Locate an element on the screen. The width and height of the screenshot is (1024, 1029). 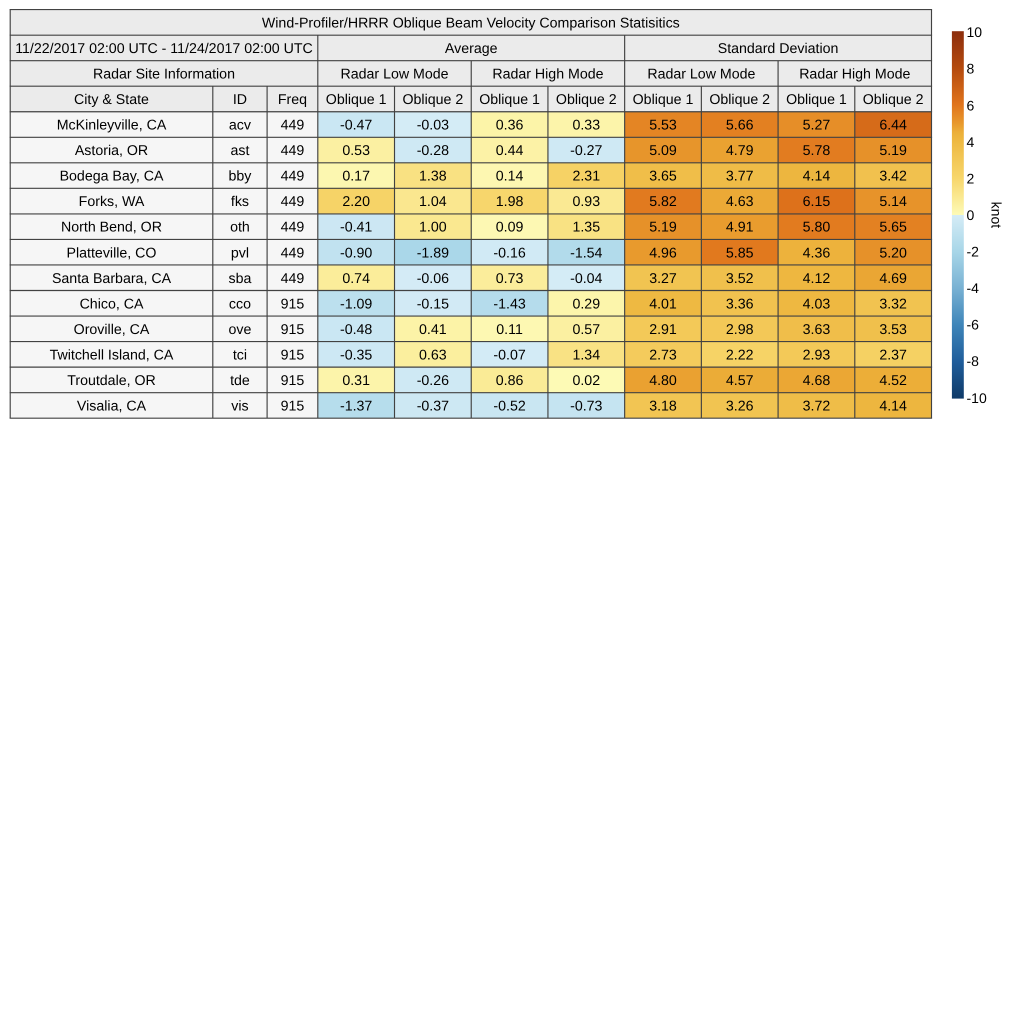
svg-text: 0 is located at coordinates (971, 215).